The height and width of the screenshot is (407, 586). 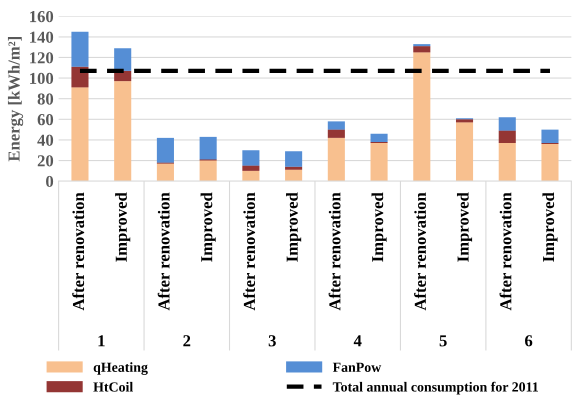 I want to click on text: 3, so click(x=272, y=340).